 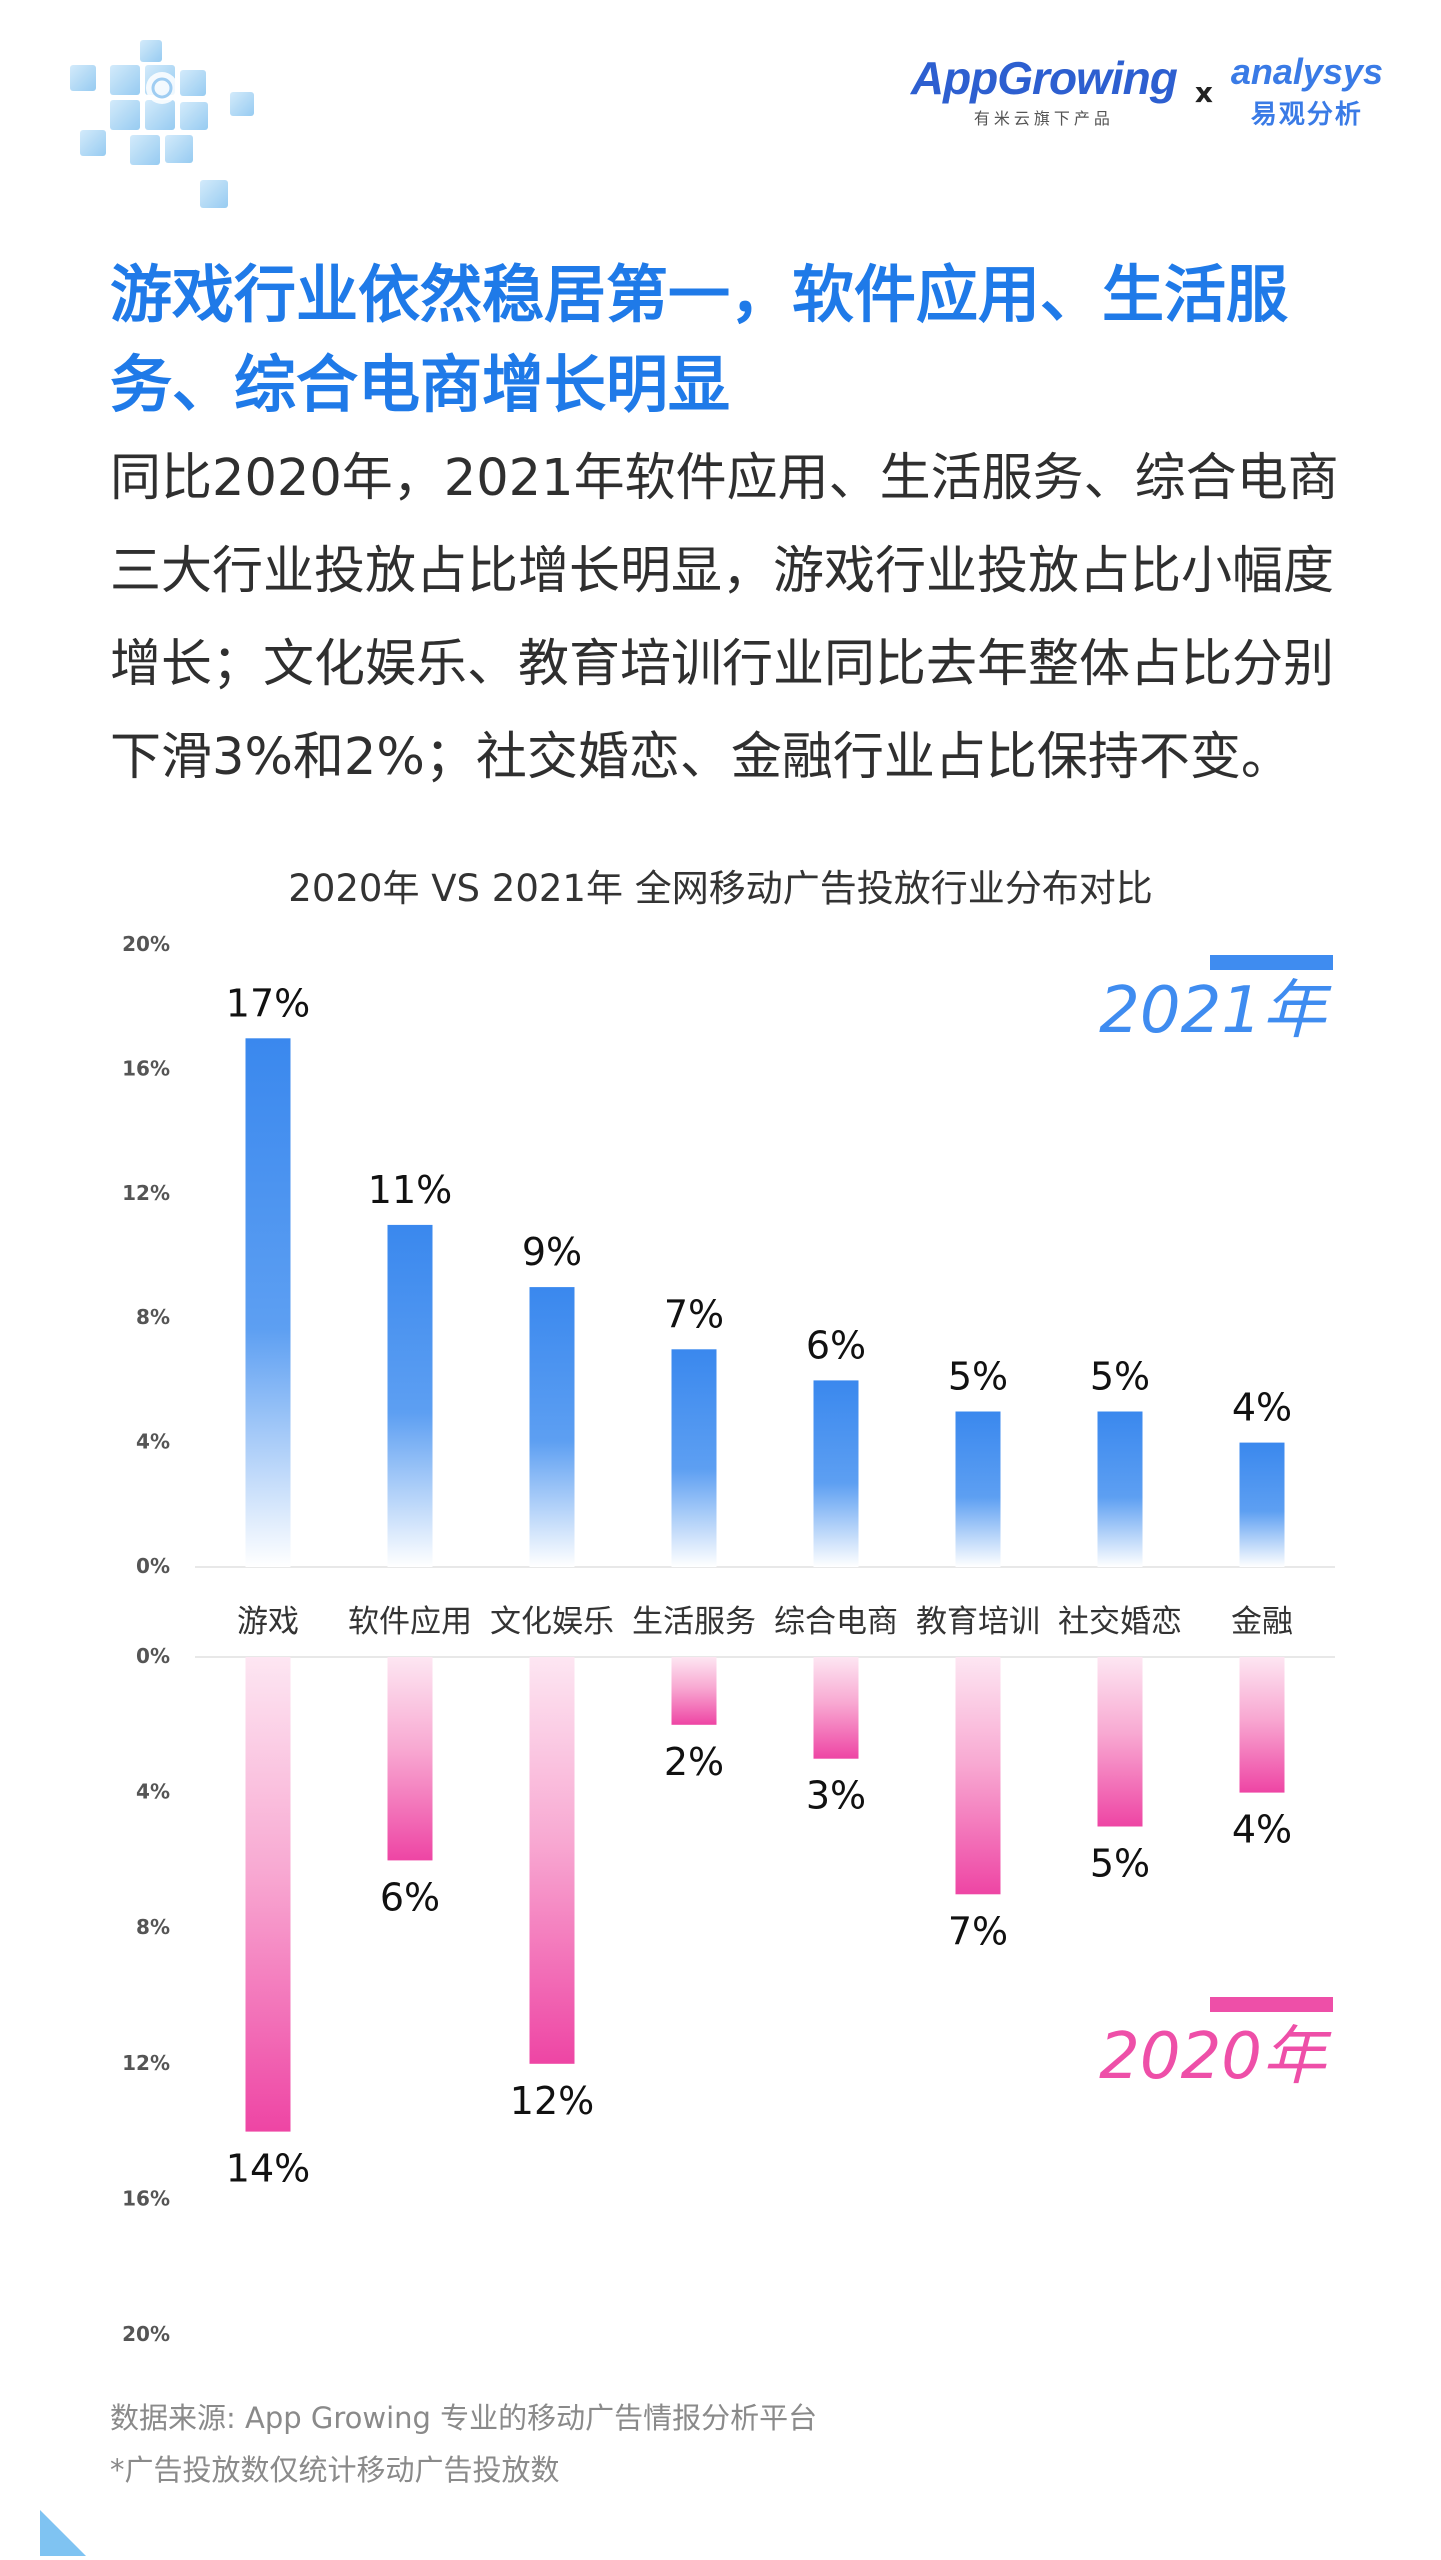 What do you see at coordinates (146, 1068) in the screenshot?
I see `y-tick-label-2021: 16%` at bounding box center [146, 1068].